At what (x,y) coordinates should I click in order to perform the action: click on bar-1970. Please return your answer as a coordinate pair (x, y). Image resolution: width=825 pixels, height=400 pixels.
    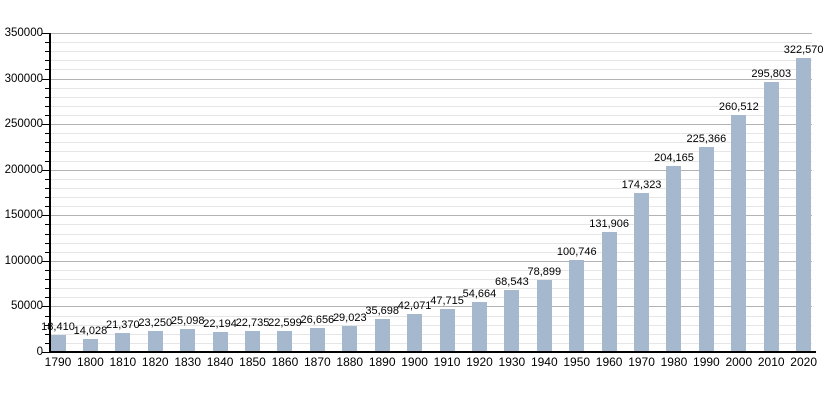
    Looking at the image, I should click on (642, 272).